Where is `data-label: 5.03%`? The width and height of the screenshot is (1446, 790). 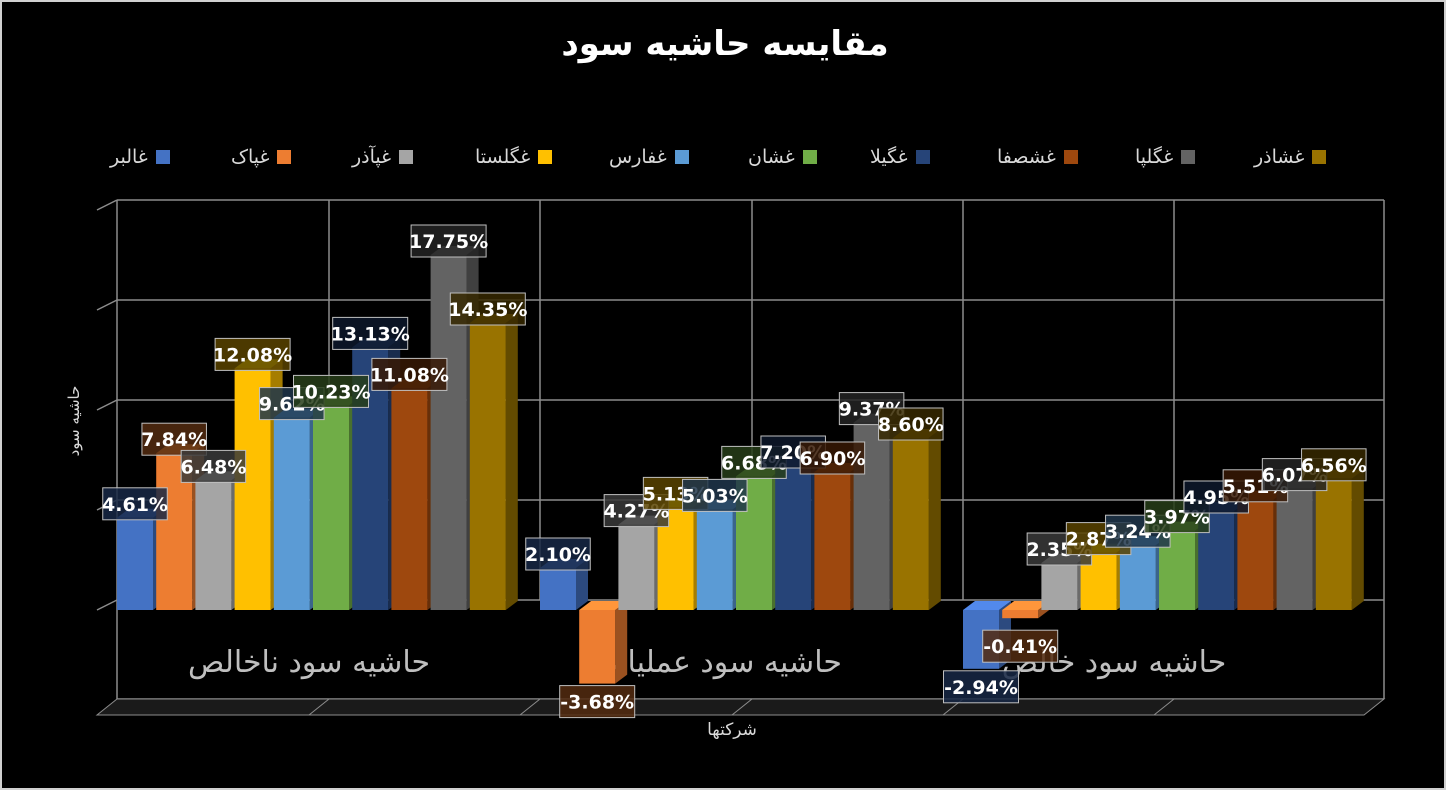 data-label: 5.03% is located at coordinates (715, 496).